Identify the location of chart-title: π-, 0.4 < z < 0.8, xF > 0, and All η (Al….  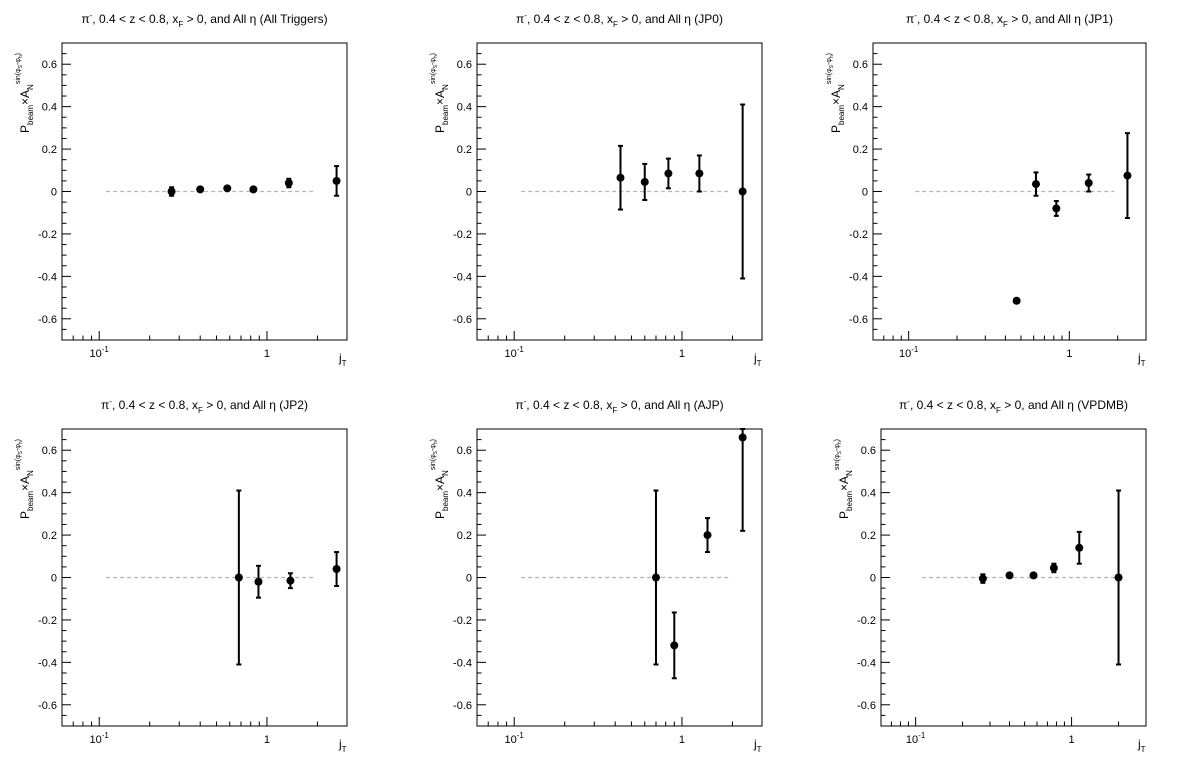
(204, 20).